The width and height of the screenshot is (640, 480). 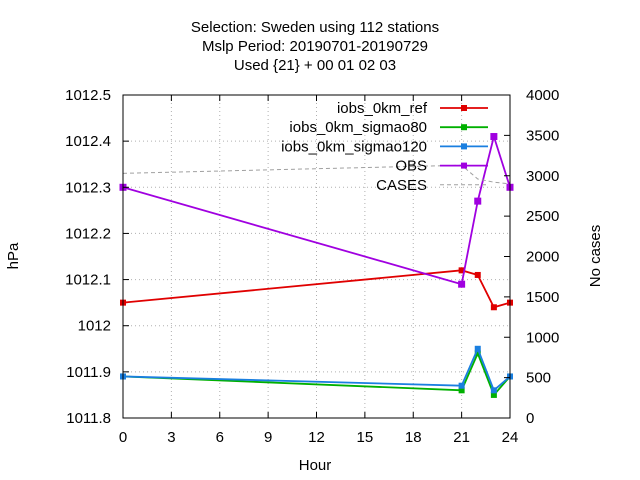 I want to click on y-tick-label: 1012.2, so click(x=88, y=233).